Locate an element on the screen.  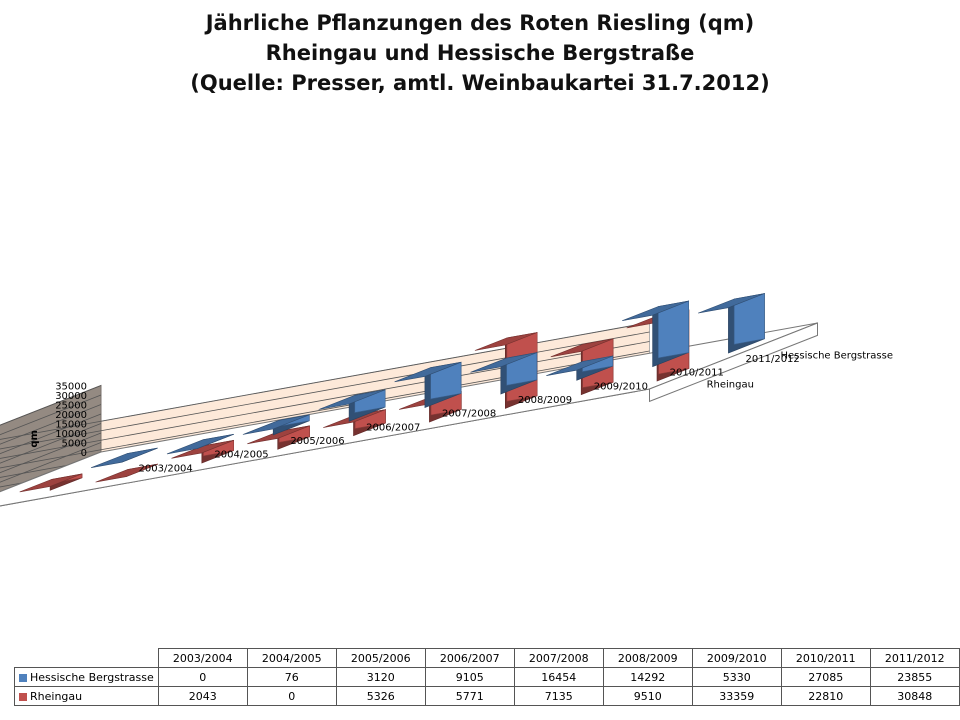
table-series-label: Rheingau is located at coordinates (86, 696).